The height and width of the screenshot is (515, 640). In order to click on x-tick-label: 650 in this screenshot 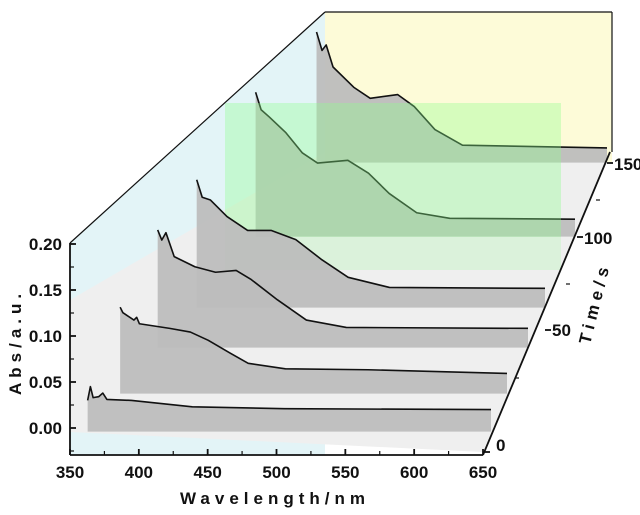, I will do `click(483, 472)`.